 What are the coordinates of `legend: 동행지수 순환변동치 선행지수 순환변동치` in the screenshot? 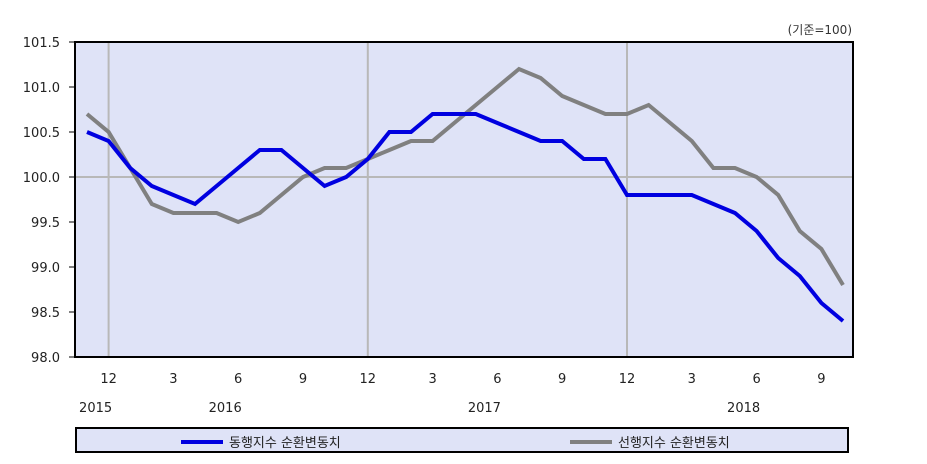 It's located at (462, 440).